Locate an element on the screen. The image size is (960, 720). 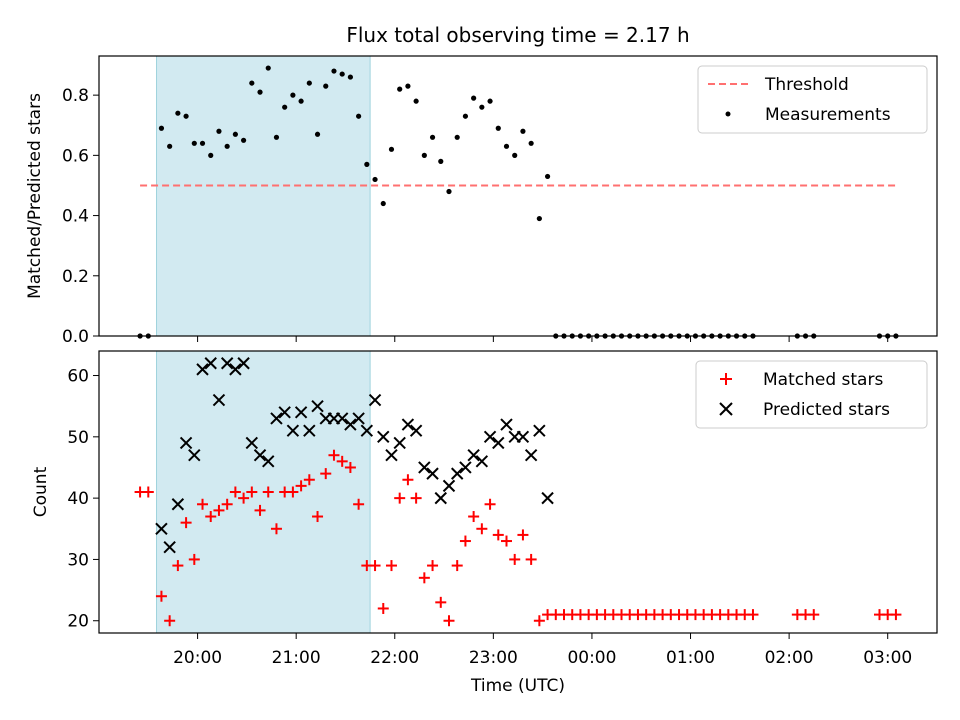
top-legend-box is located at coordinates (812, 99).